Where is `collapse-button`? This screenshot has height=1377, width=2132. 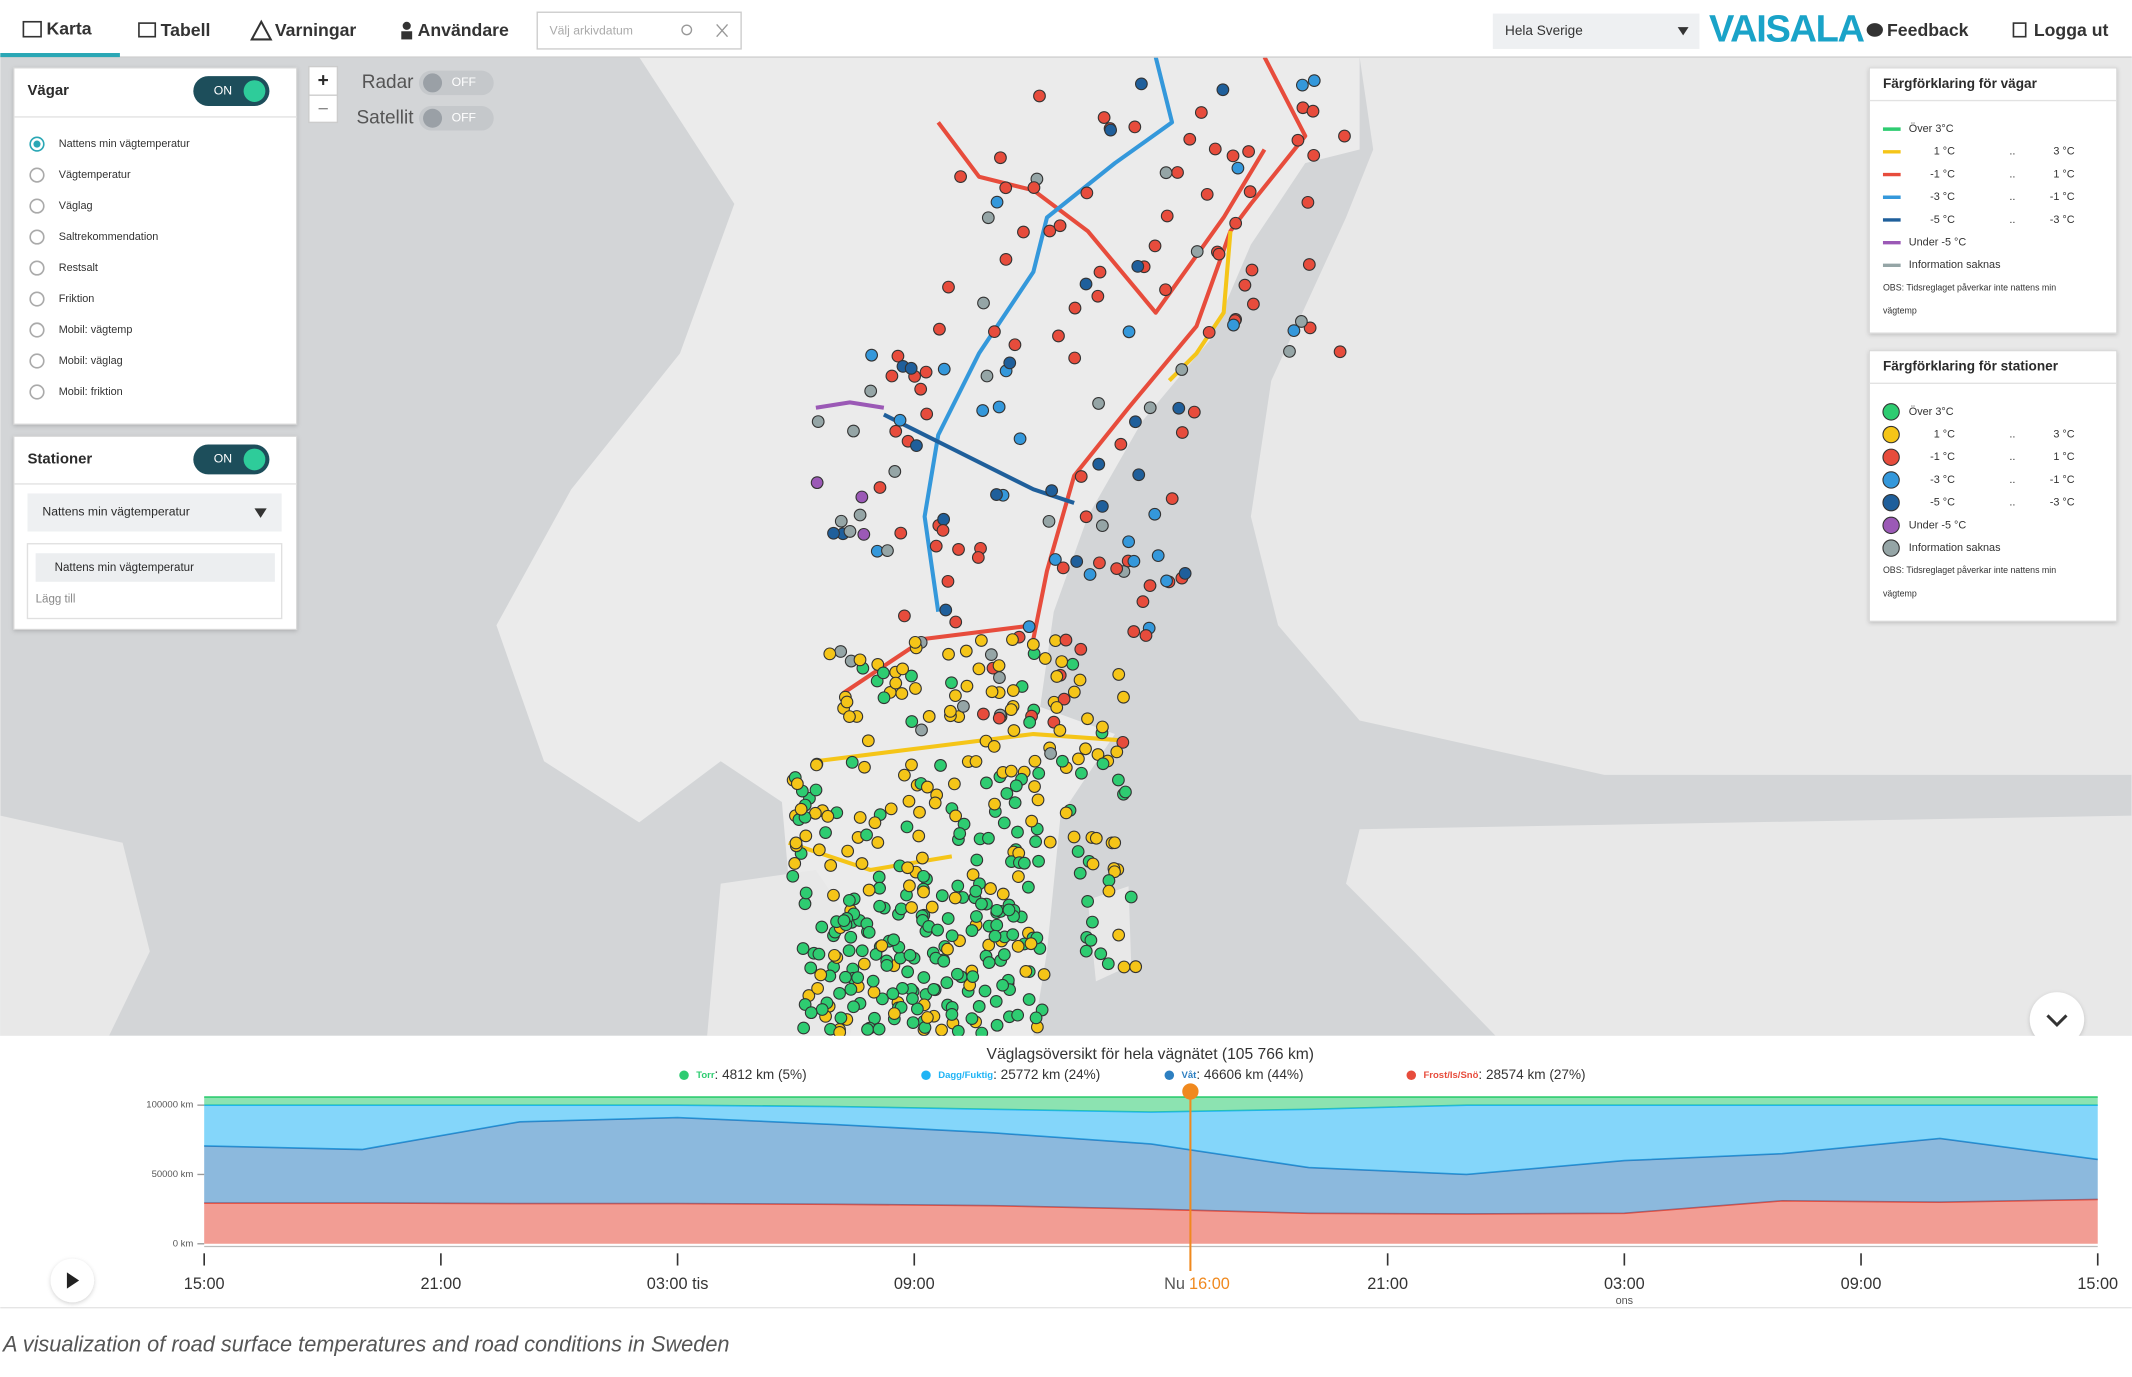 collapse-button is located at coordinates (2057, 1019).